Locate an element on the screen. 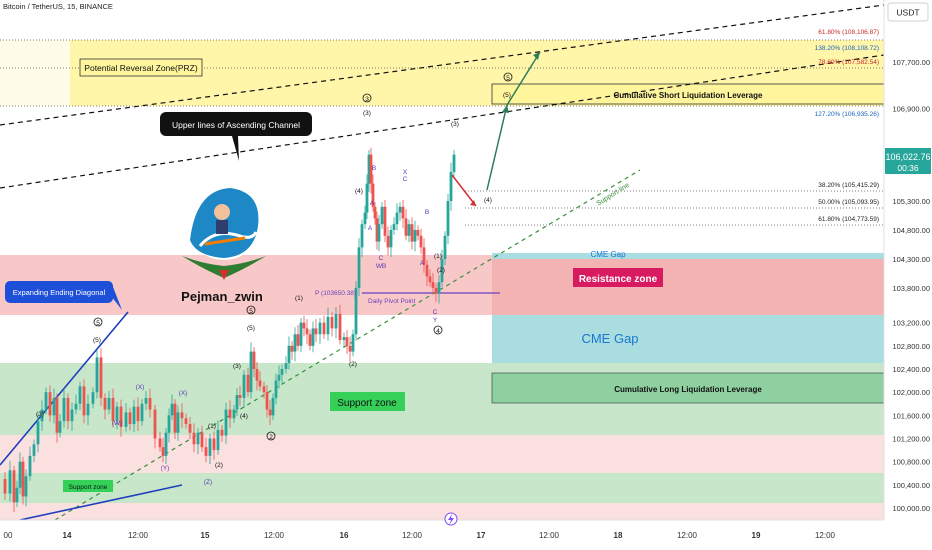 The image size is (932, 550). price-axis is located at coordinates (908, 260).